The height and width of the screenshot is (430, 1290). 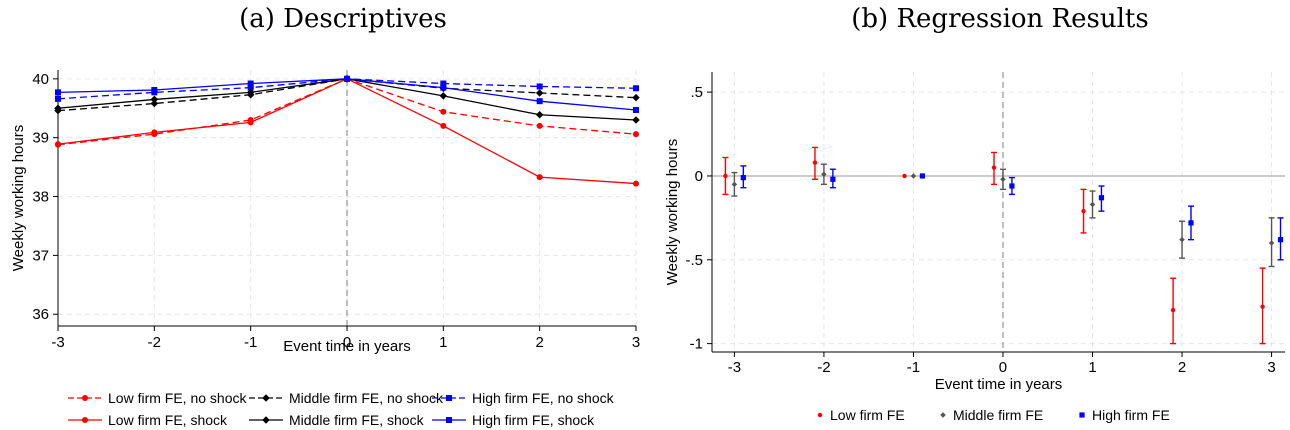 What do you see at coordinates (40, 79) in the screenshot?
I see `y-tick-label: 40` at bounding box center [40, 79].